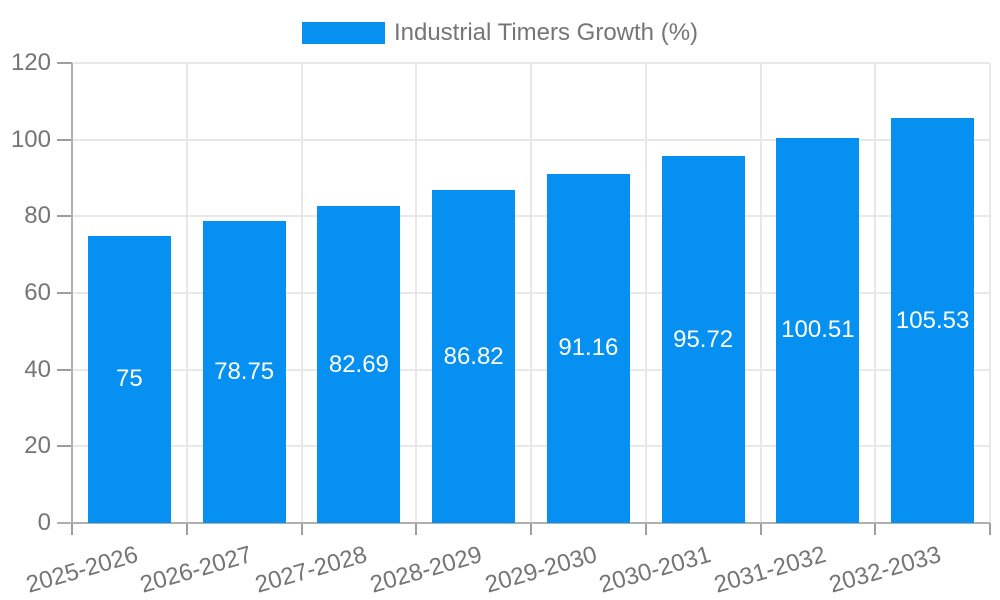  I want to click on bar: 75, so click(129, 379).